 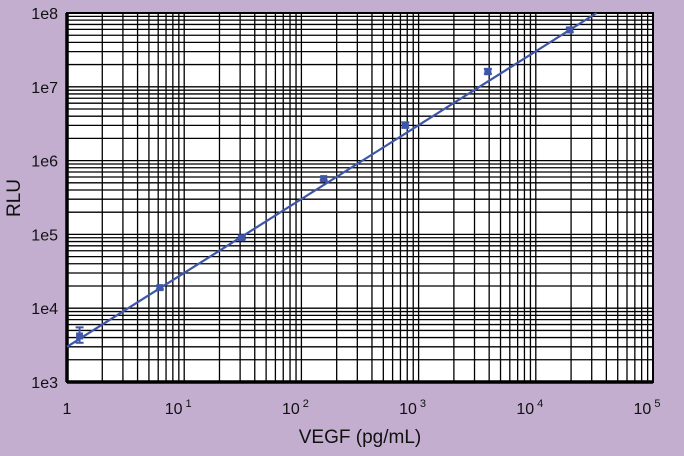 I want to click on x-tick-label: 10 3, so click(x=412, y=408).